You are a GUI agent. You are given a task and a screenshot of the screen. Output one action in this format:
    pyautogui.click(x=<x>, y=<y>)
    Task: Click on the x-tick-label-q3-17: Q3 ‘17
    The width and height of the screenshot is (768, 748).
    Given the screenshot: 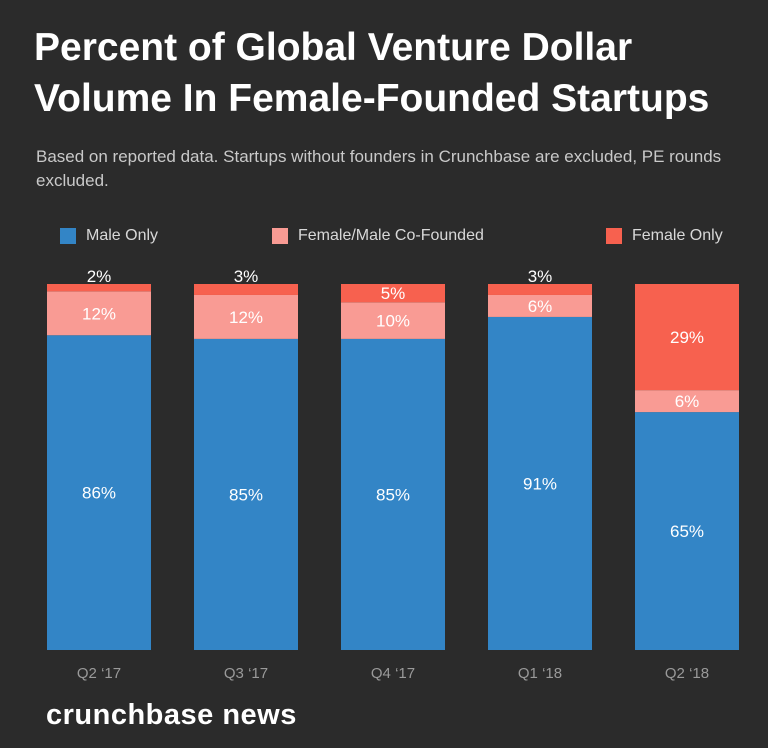 What is the action you would take?
    pyautogui.click(x=246, y=673)
    